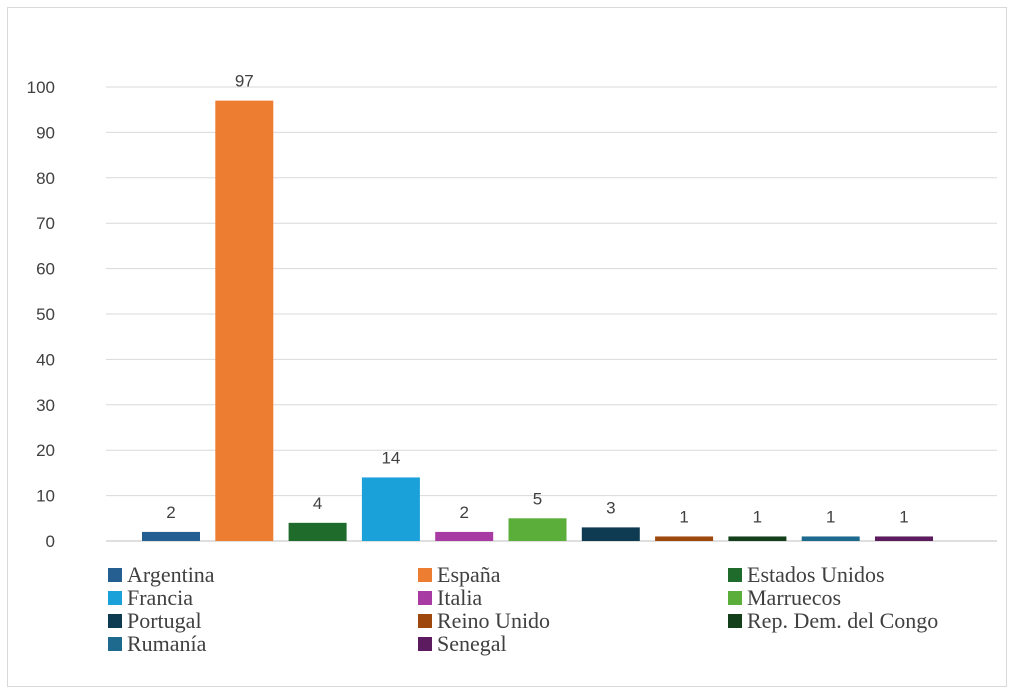  Describe the element at coordinates (244, 81) in the screenshot. I see `data-label: 97` at that location.